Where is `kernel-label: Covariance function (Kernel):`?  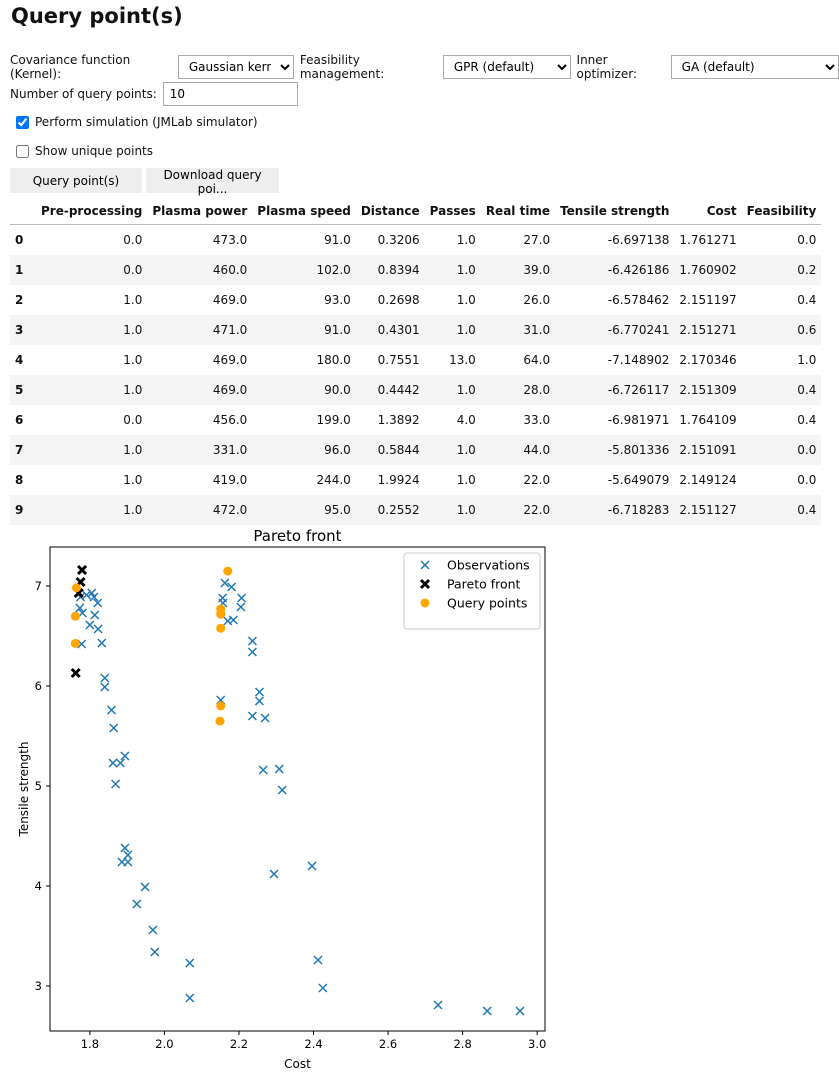 kernel-label: Covariance function (Kernel): is located at coordinates (70, 67).